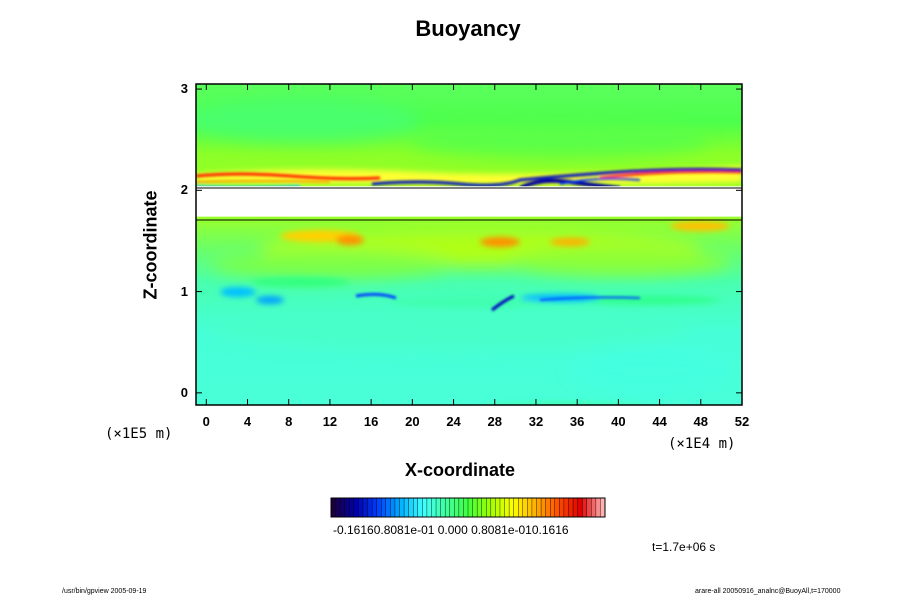 The image size is (900, 600). What do you see at coordinates (412, 421) in the screenshot?
I see `x-tick-label: 20` at bounding box center [412, 421].